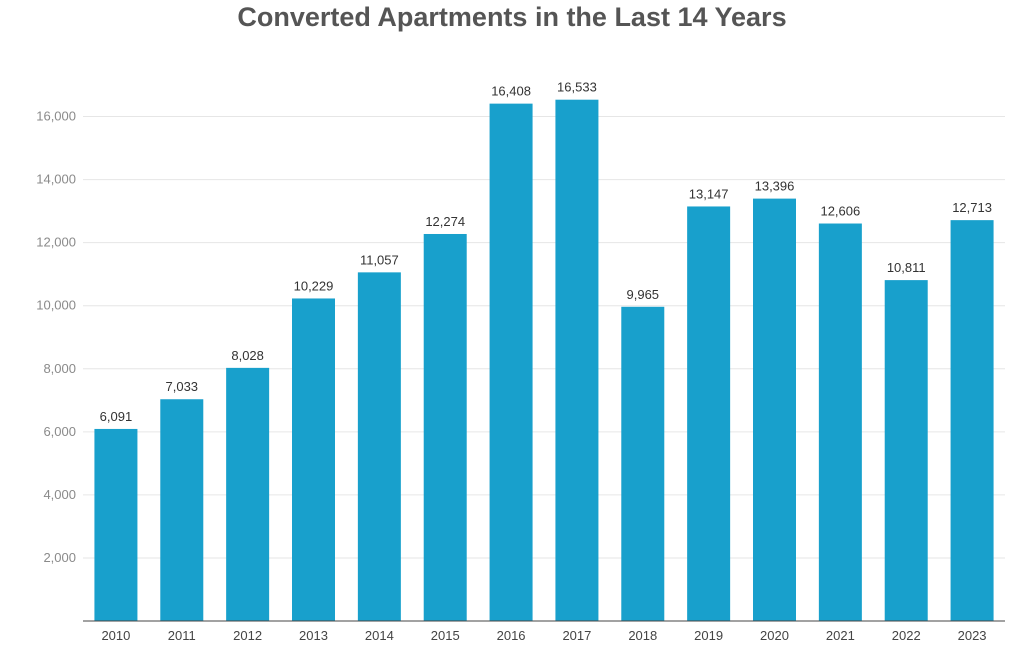 This screenshot has height=653, width=1024. Describe the element at coordinates (445, 635) in the screenshot. I see `x-tick-label: 2015` at that location.